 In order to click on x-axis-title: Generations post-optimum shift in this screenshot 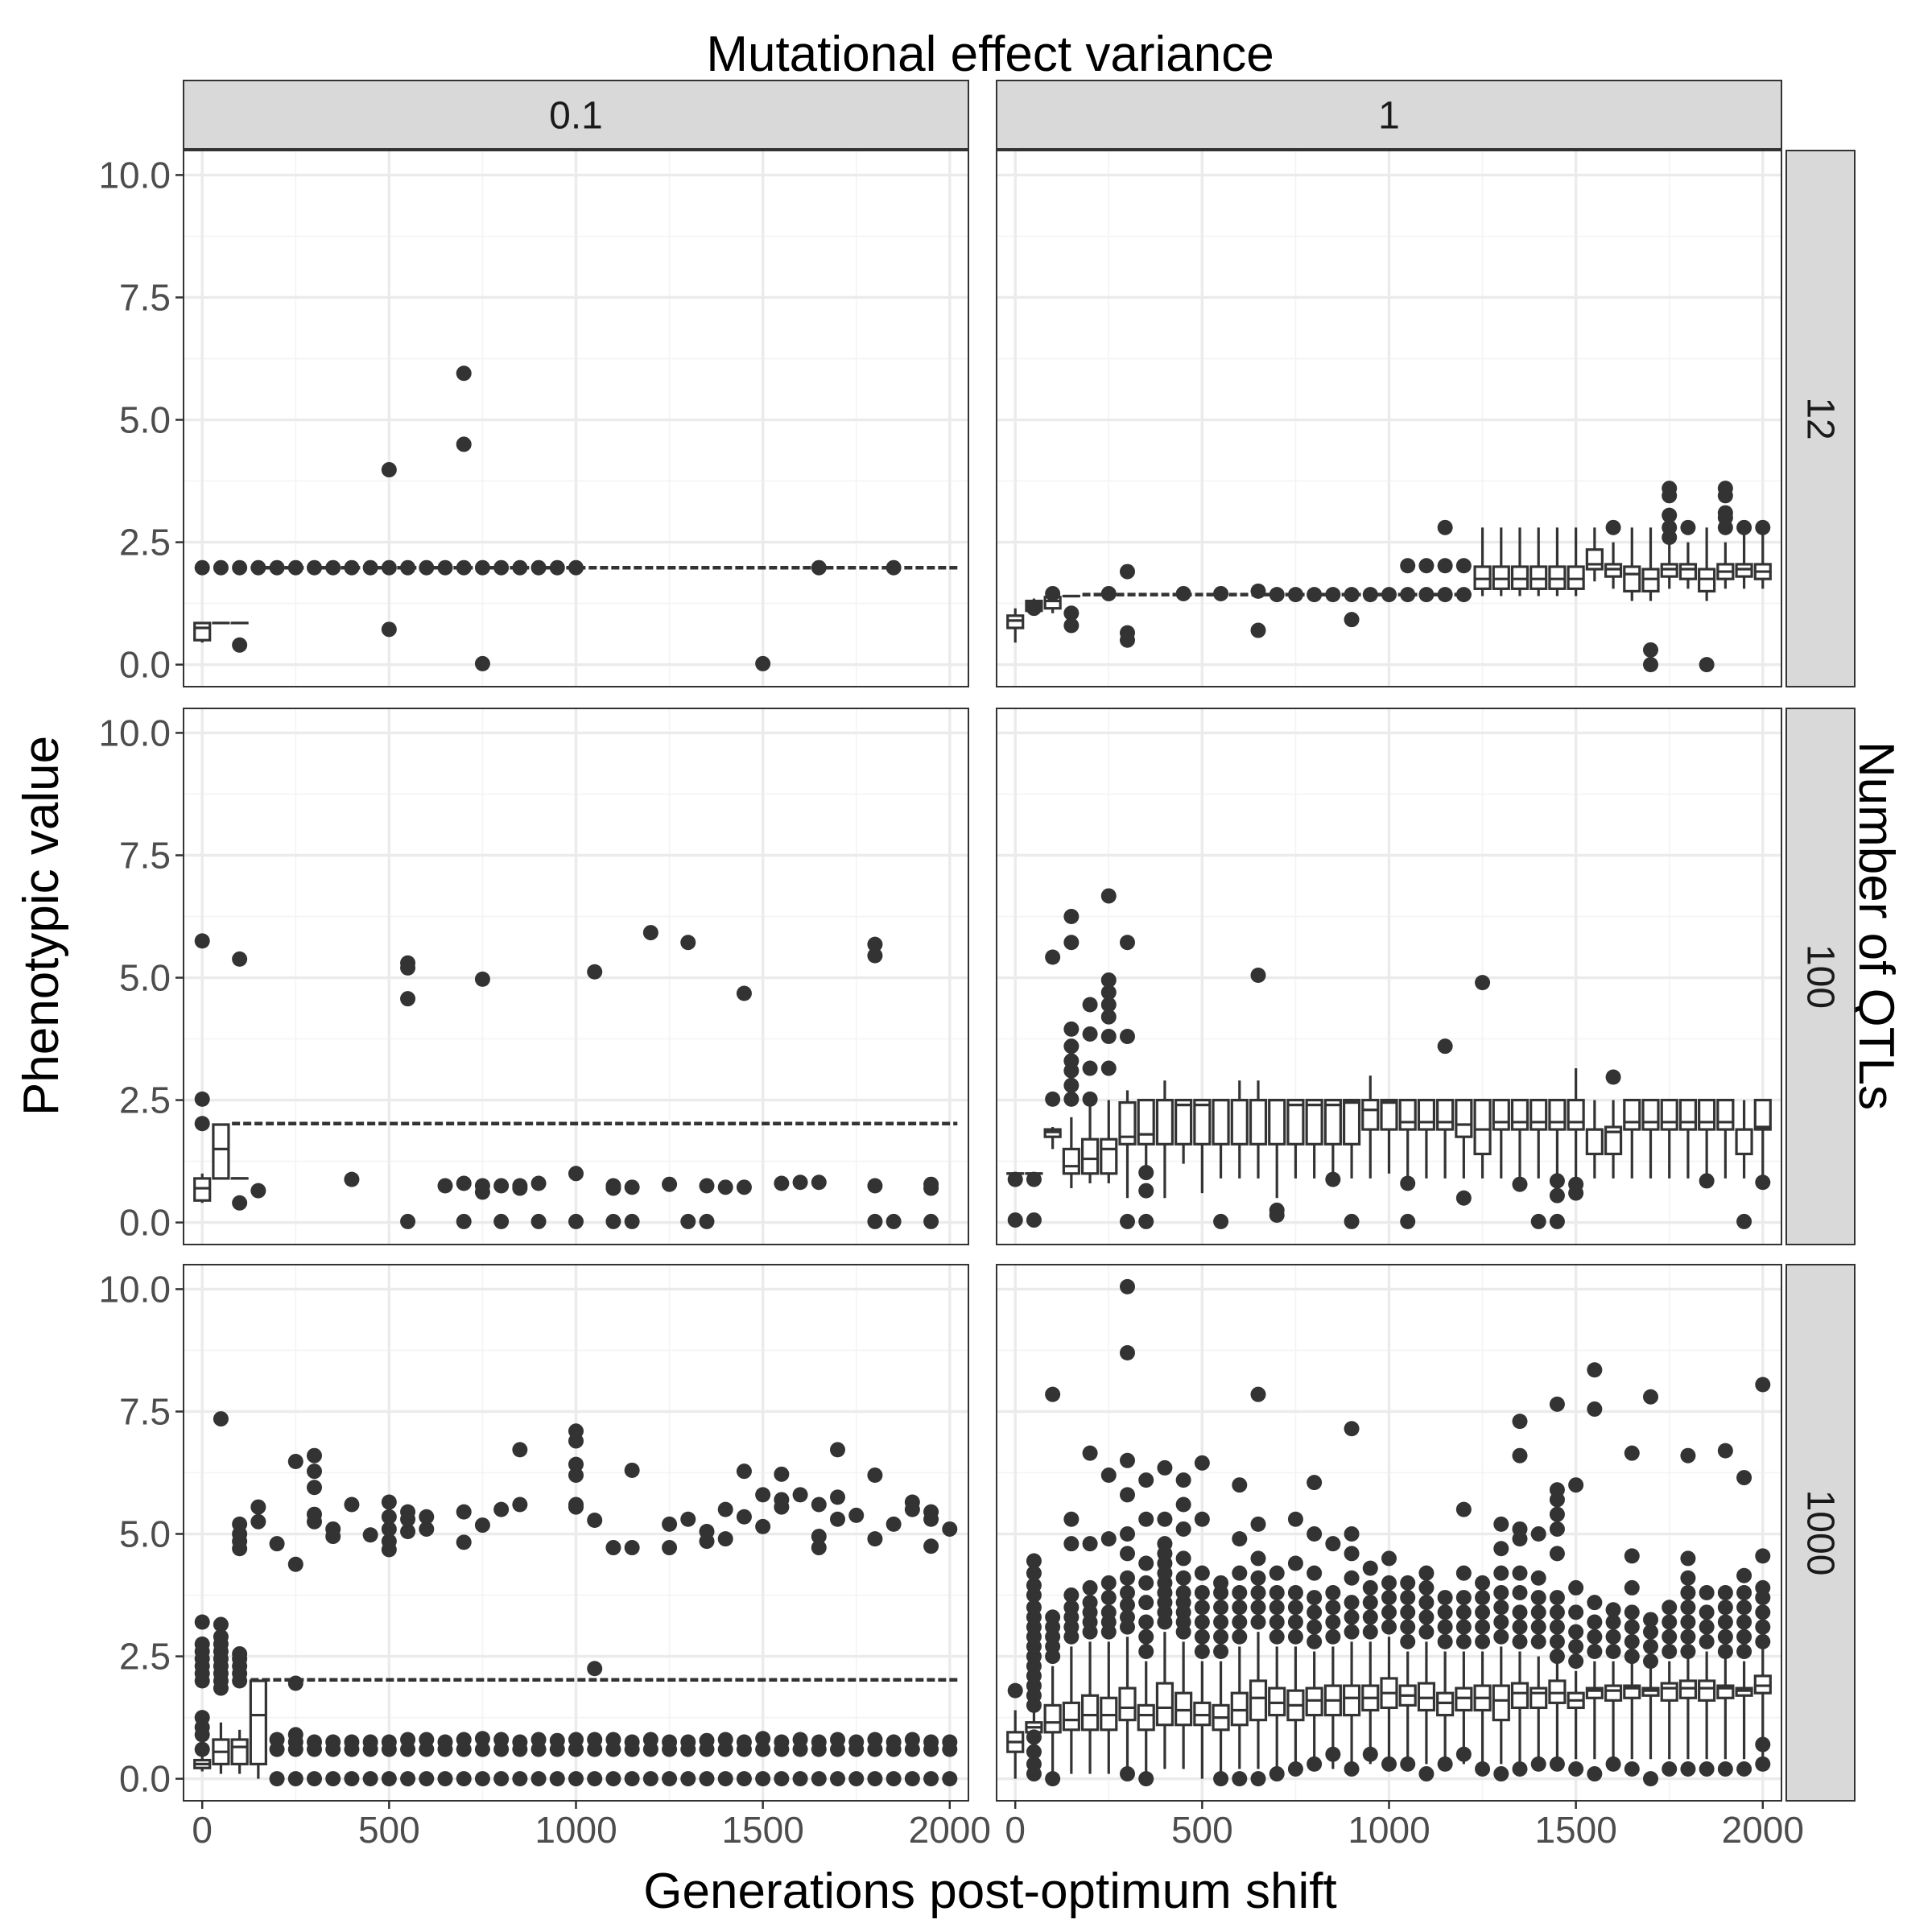, I will do `click(990, 1891)`.